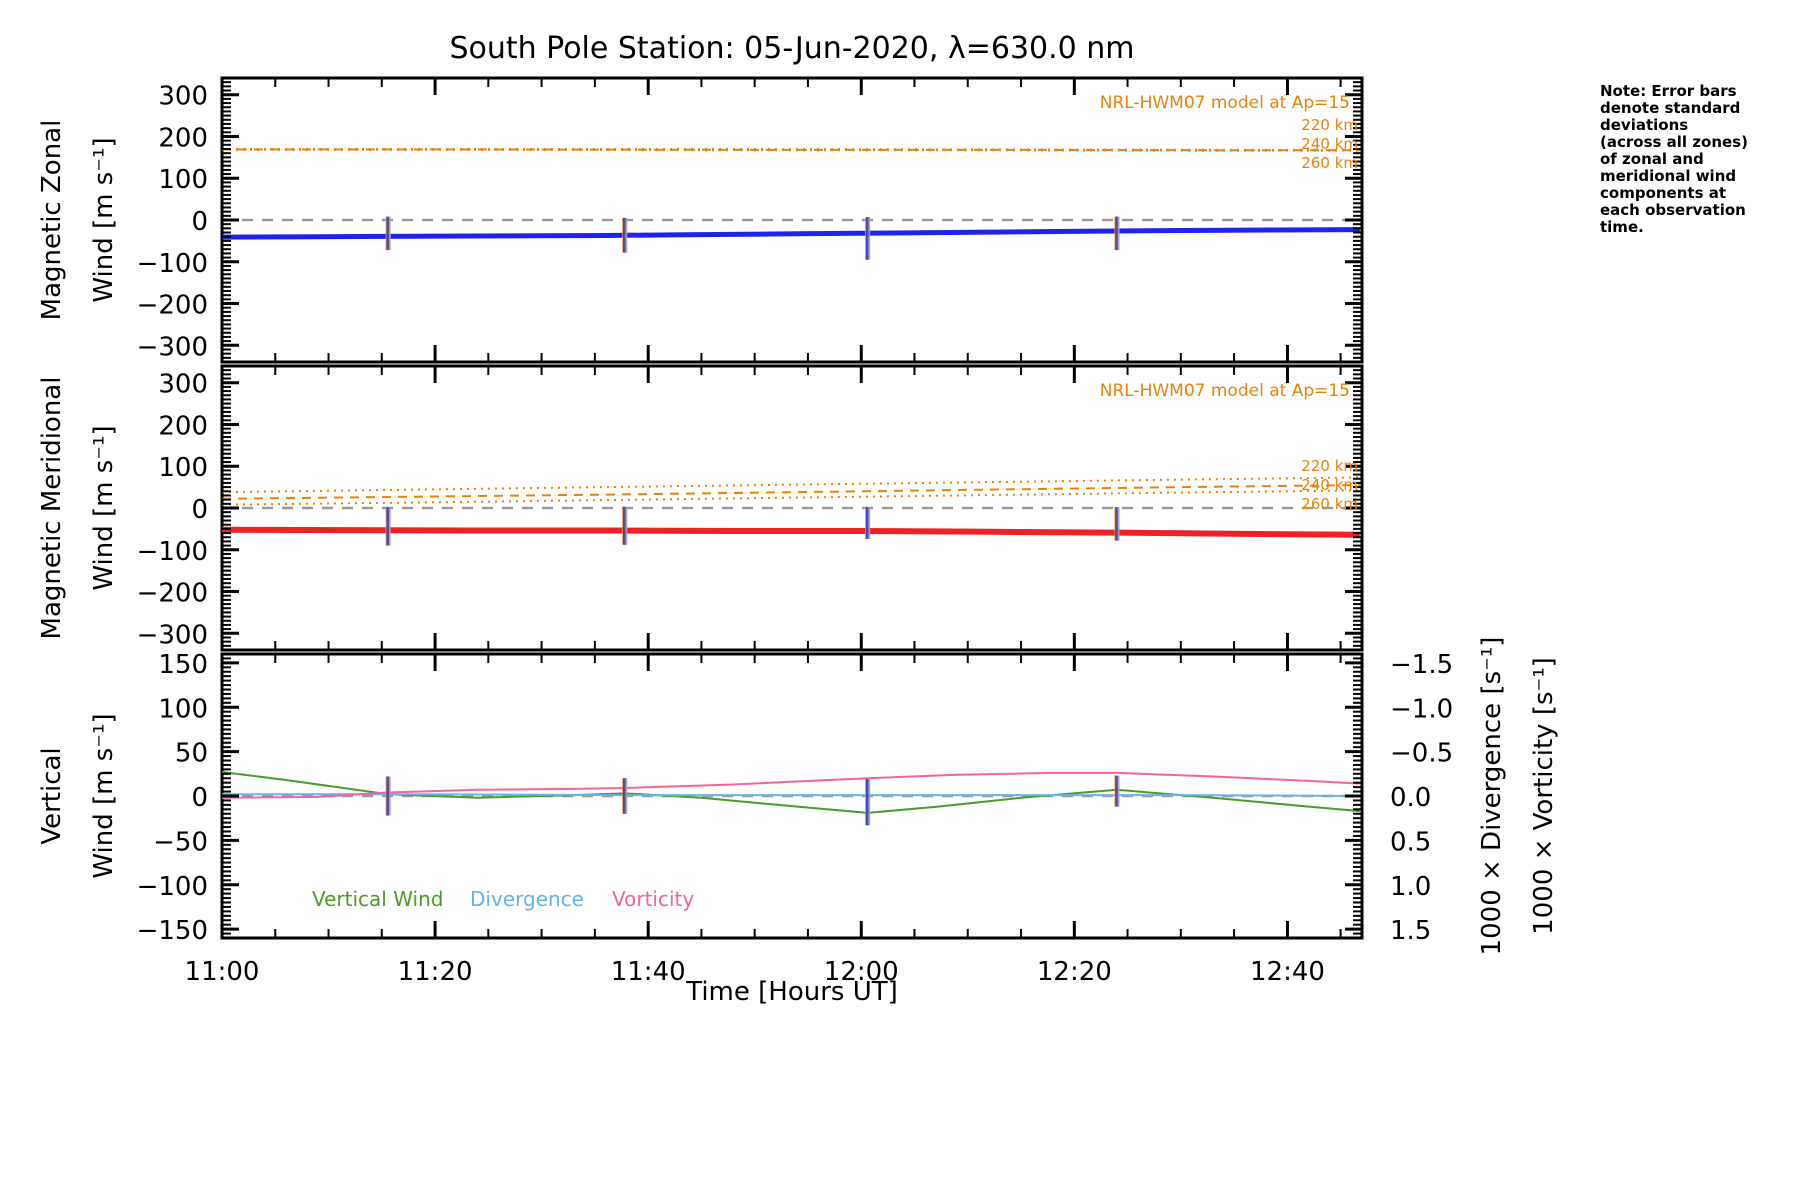 This screenshot has width=1800, height=1200. I want to click on x-tick-label: 12:20, so click(1074, 972).